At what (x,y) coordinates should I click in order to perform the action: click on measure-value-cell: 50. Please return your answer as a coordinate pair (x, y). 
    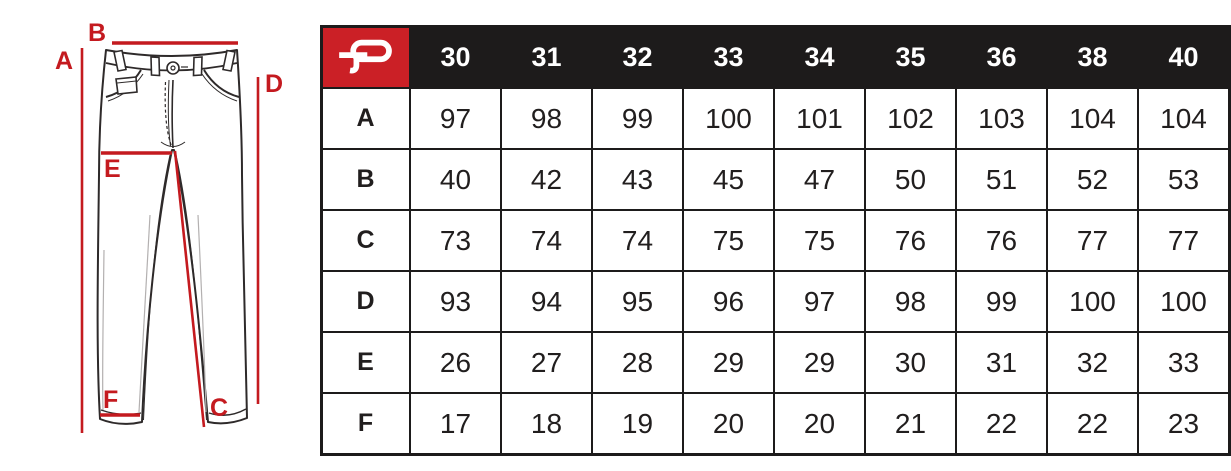
    Looking at the image, I should click on (910, 179).